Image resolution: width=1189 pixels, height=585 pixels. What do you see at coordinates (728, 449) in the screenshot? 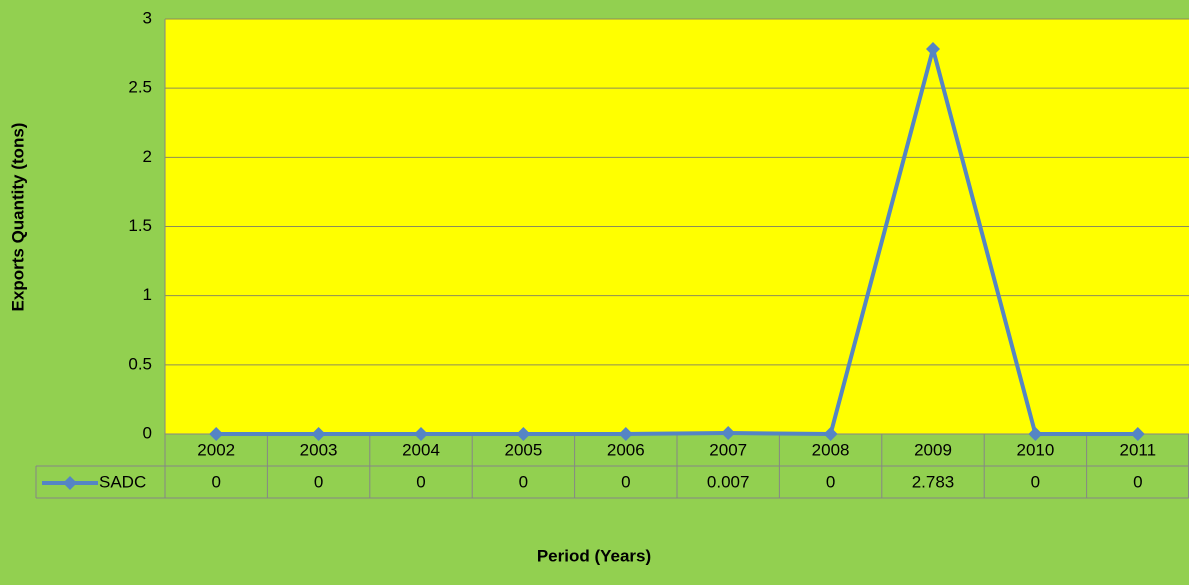
I see `x-tick-label: 2007` at bounding box center [728, 449].